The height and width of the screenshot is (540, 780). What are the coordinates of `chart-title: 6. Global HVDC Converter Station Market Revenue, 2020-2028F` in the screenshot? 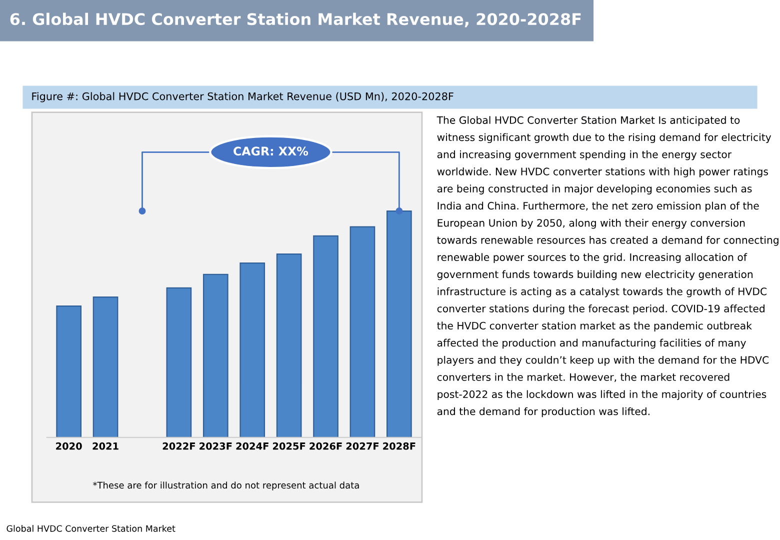 It's located at (295, 20).